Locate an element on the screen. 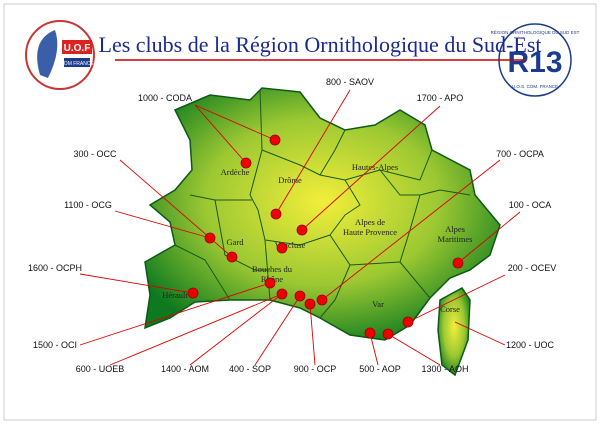 The height and width of the screenshot is (424, 600). club-label: 600 - UOEB is located at coordinates (100, 369).